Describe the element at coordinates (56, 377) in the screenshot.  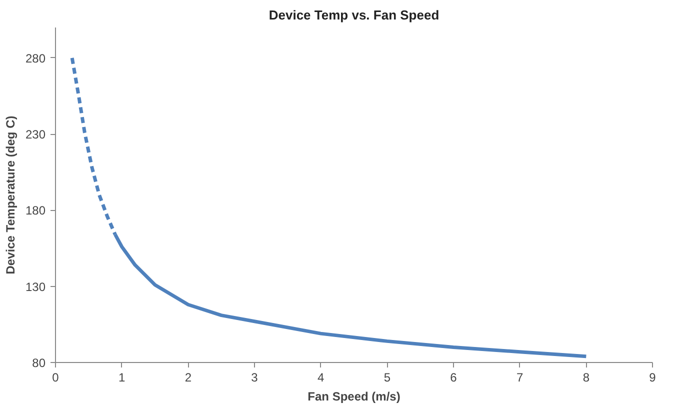
I see `x-tick-label: 0` at that location.